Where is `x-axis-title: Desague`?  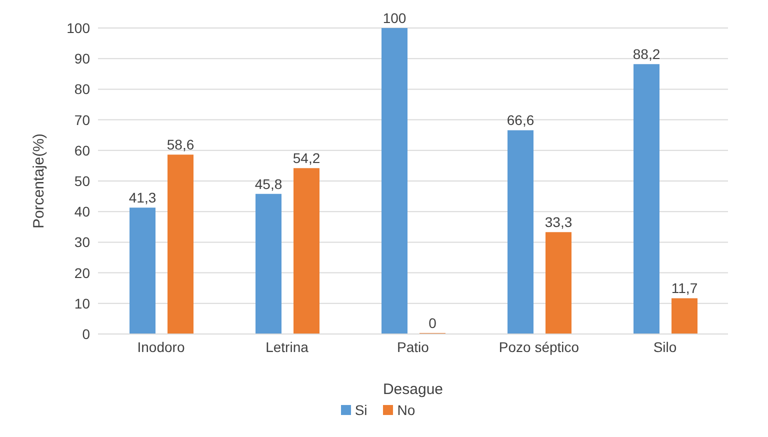
x-axis-title: Desague is located at coordinates (413, 389).